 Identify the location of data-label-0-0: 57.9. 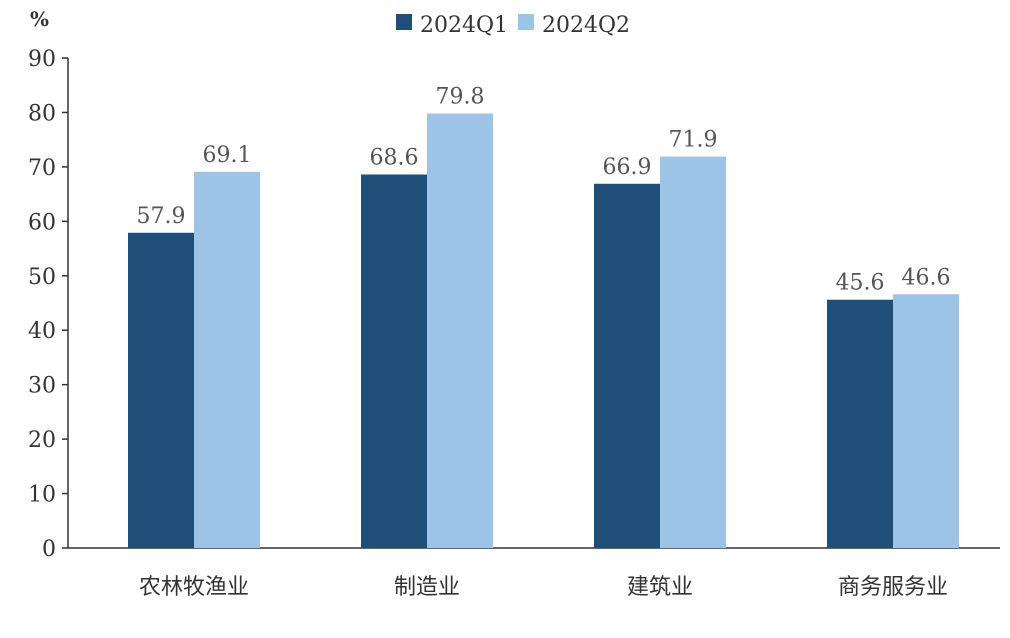
(161, 216).